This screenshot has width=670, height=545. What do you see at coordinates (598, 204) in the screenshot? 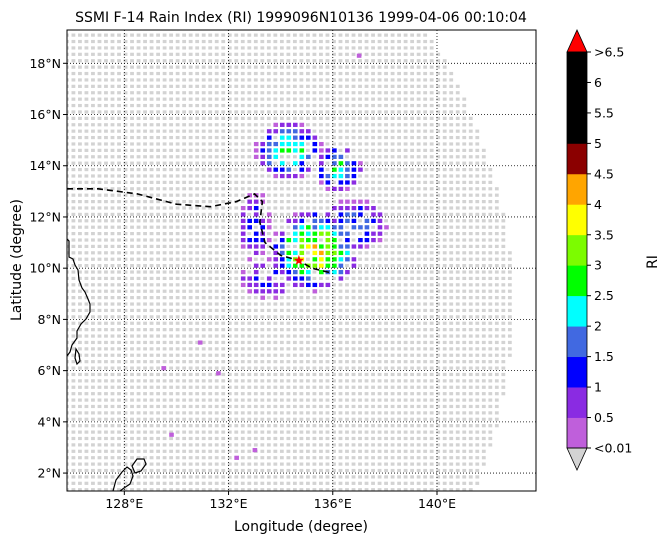
I see `colorbar-tick-label: 4` at bounding box center [598, 204].